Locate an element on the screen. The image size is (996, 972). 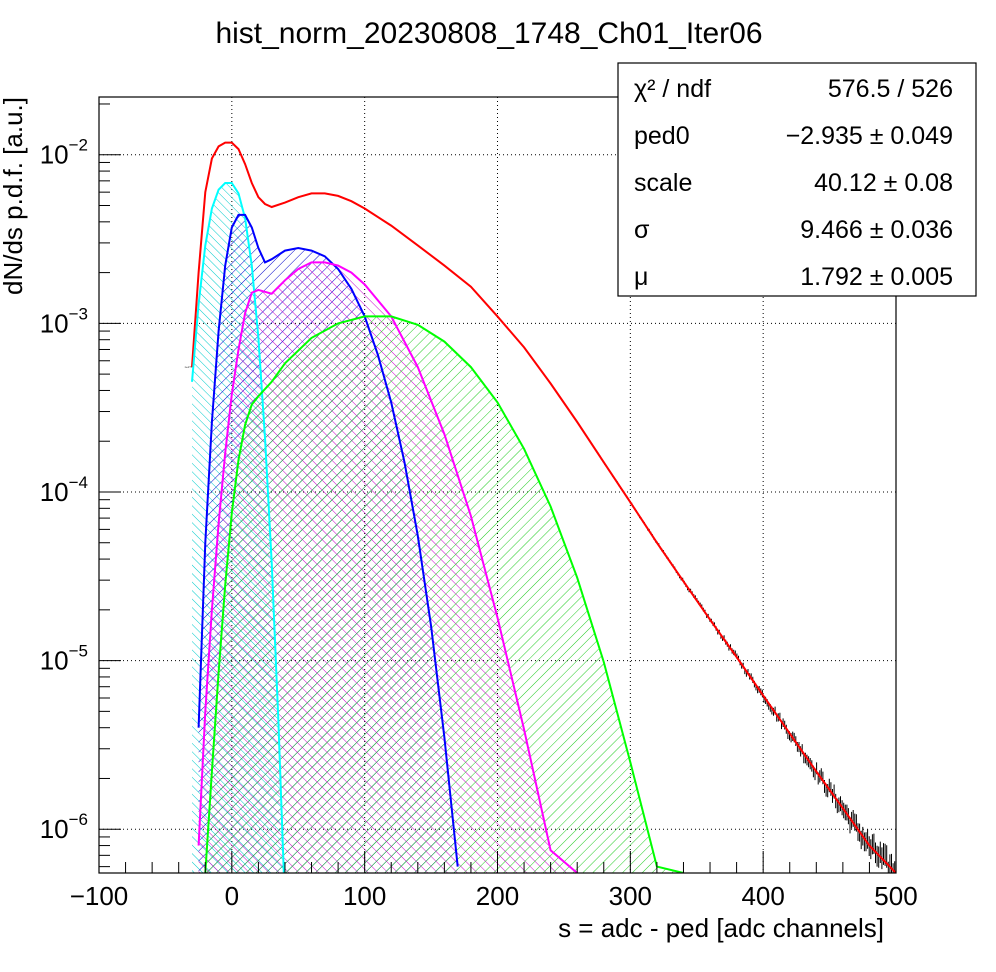
stats-value: 1.792 ± 0.005 is located at coordinates (876, 277).